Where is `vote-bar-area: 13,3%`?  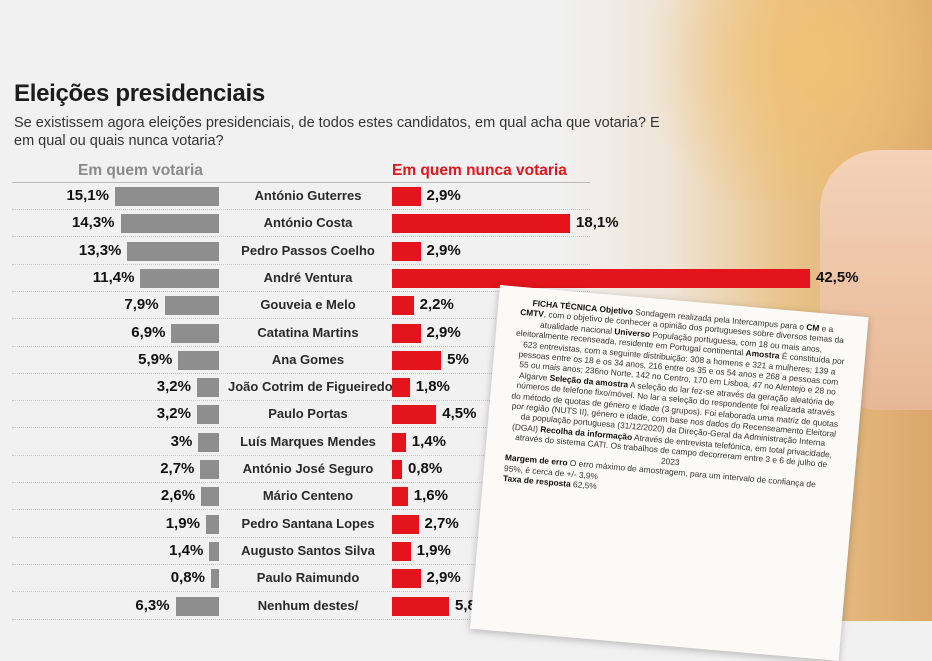 vote-bar-area: 13,3% is located at coordinates (109, 251).